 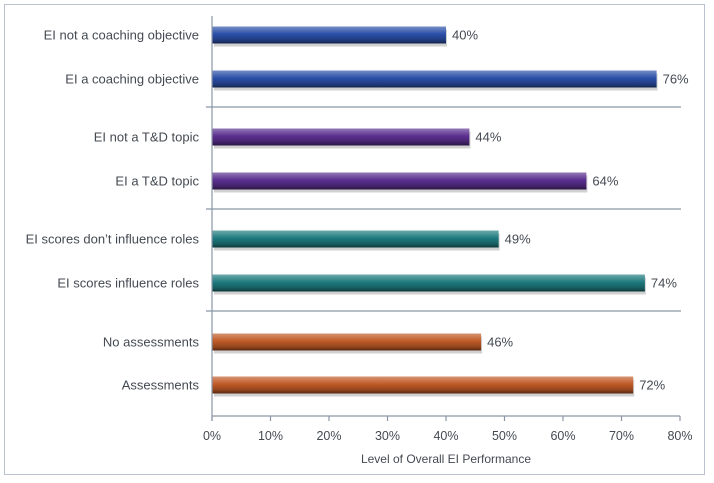 What do you see at coordinates (161, 385) in the screenshot?
I see `category-label: Assessments` at bounding box center [161, 385].